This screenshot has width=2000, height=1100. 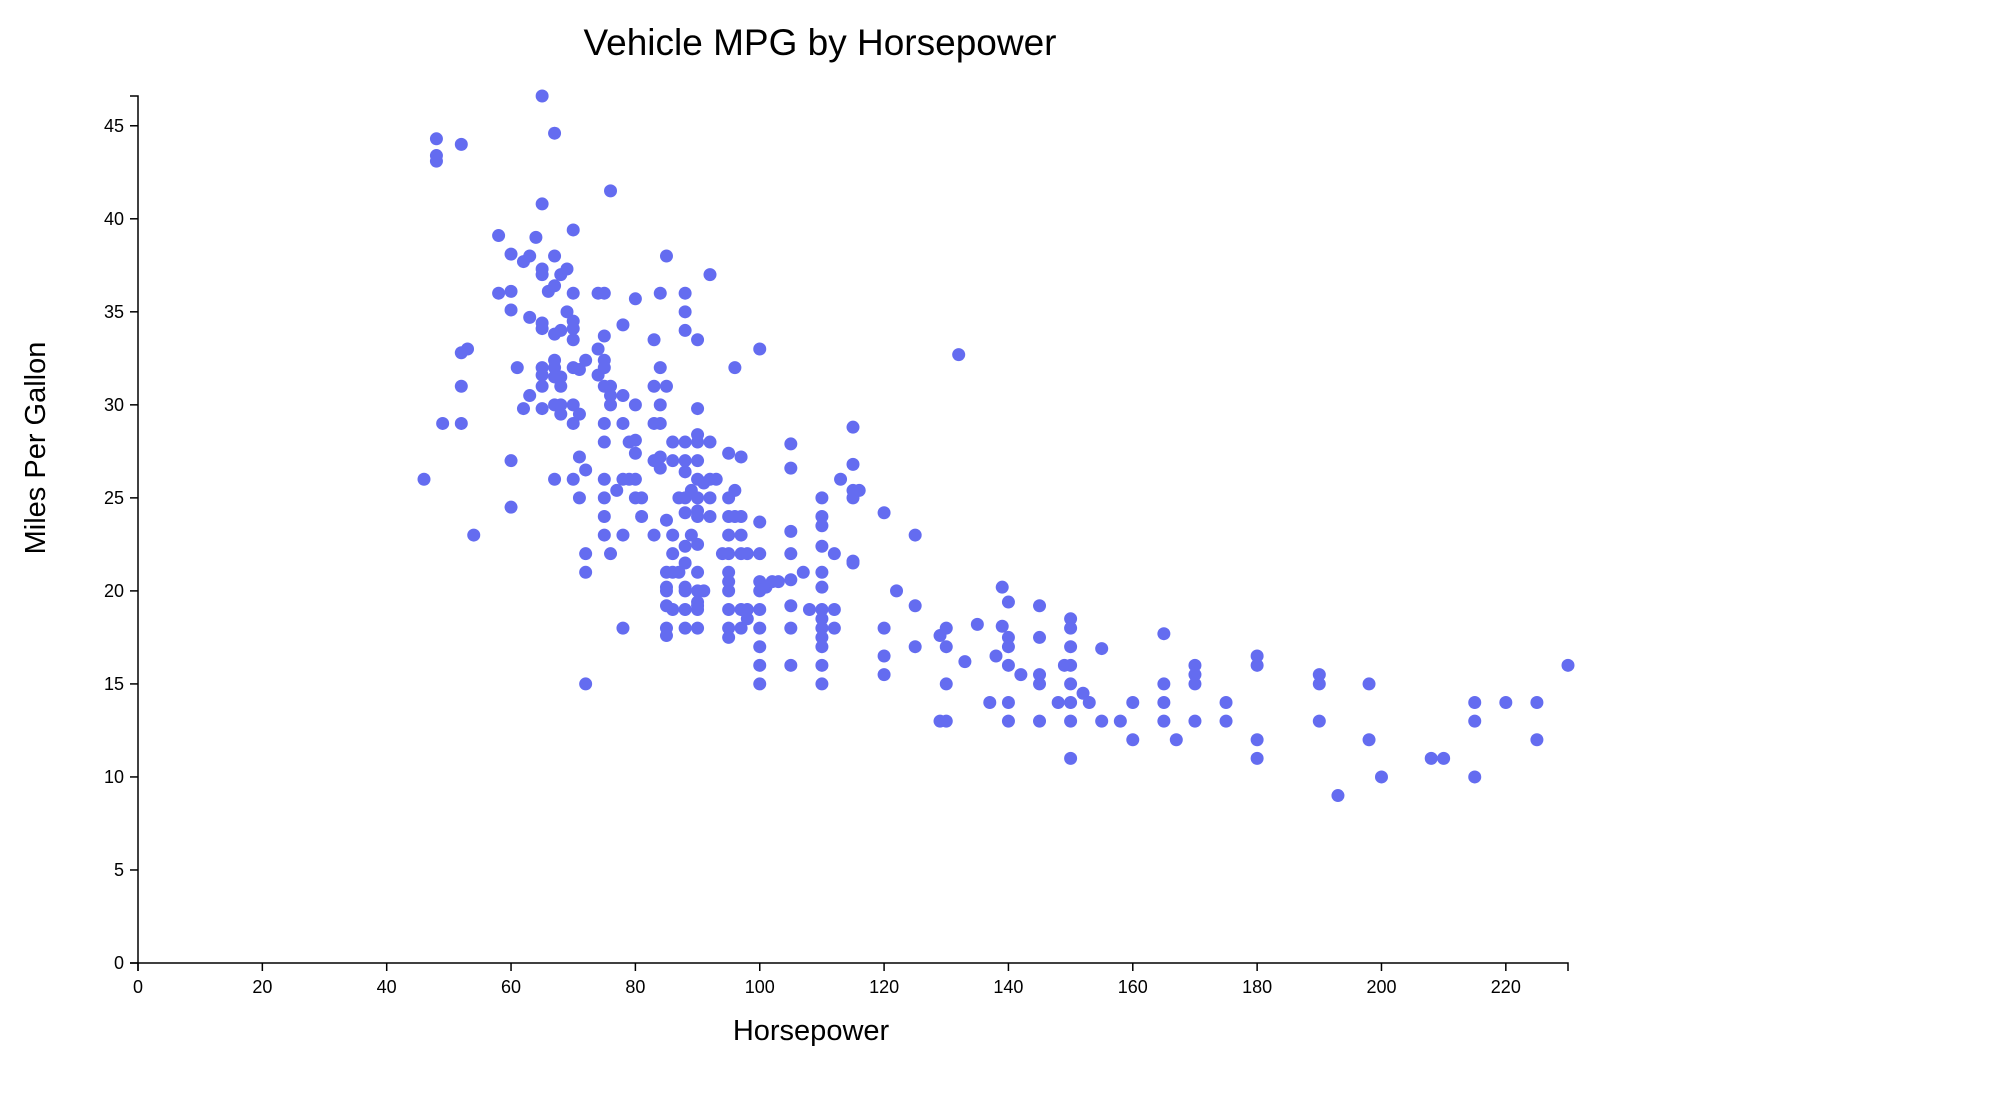 I want to click on y-tick-label: 25, so click(x=114, y=498).